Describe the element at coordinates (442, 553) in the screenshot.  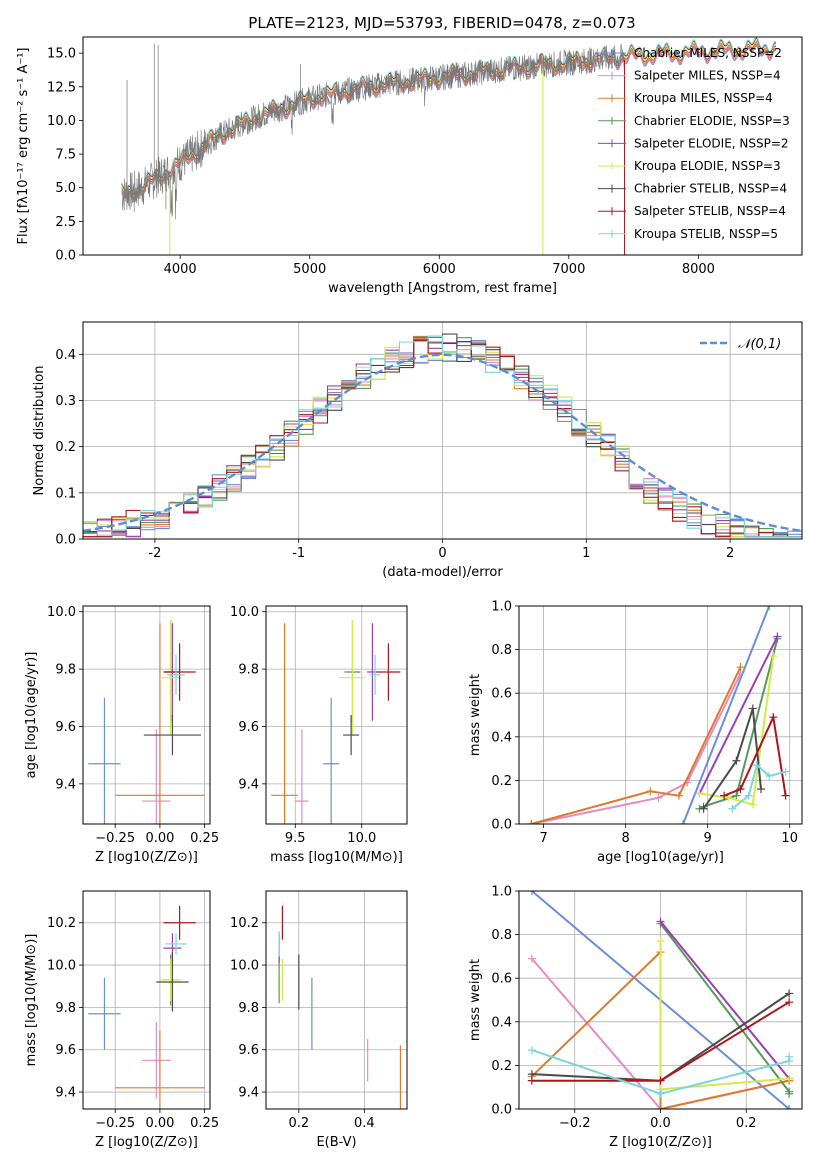
I see `x-tick-label: 0` at that location.